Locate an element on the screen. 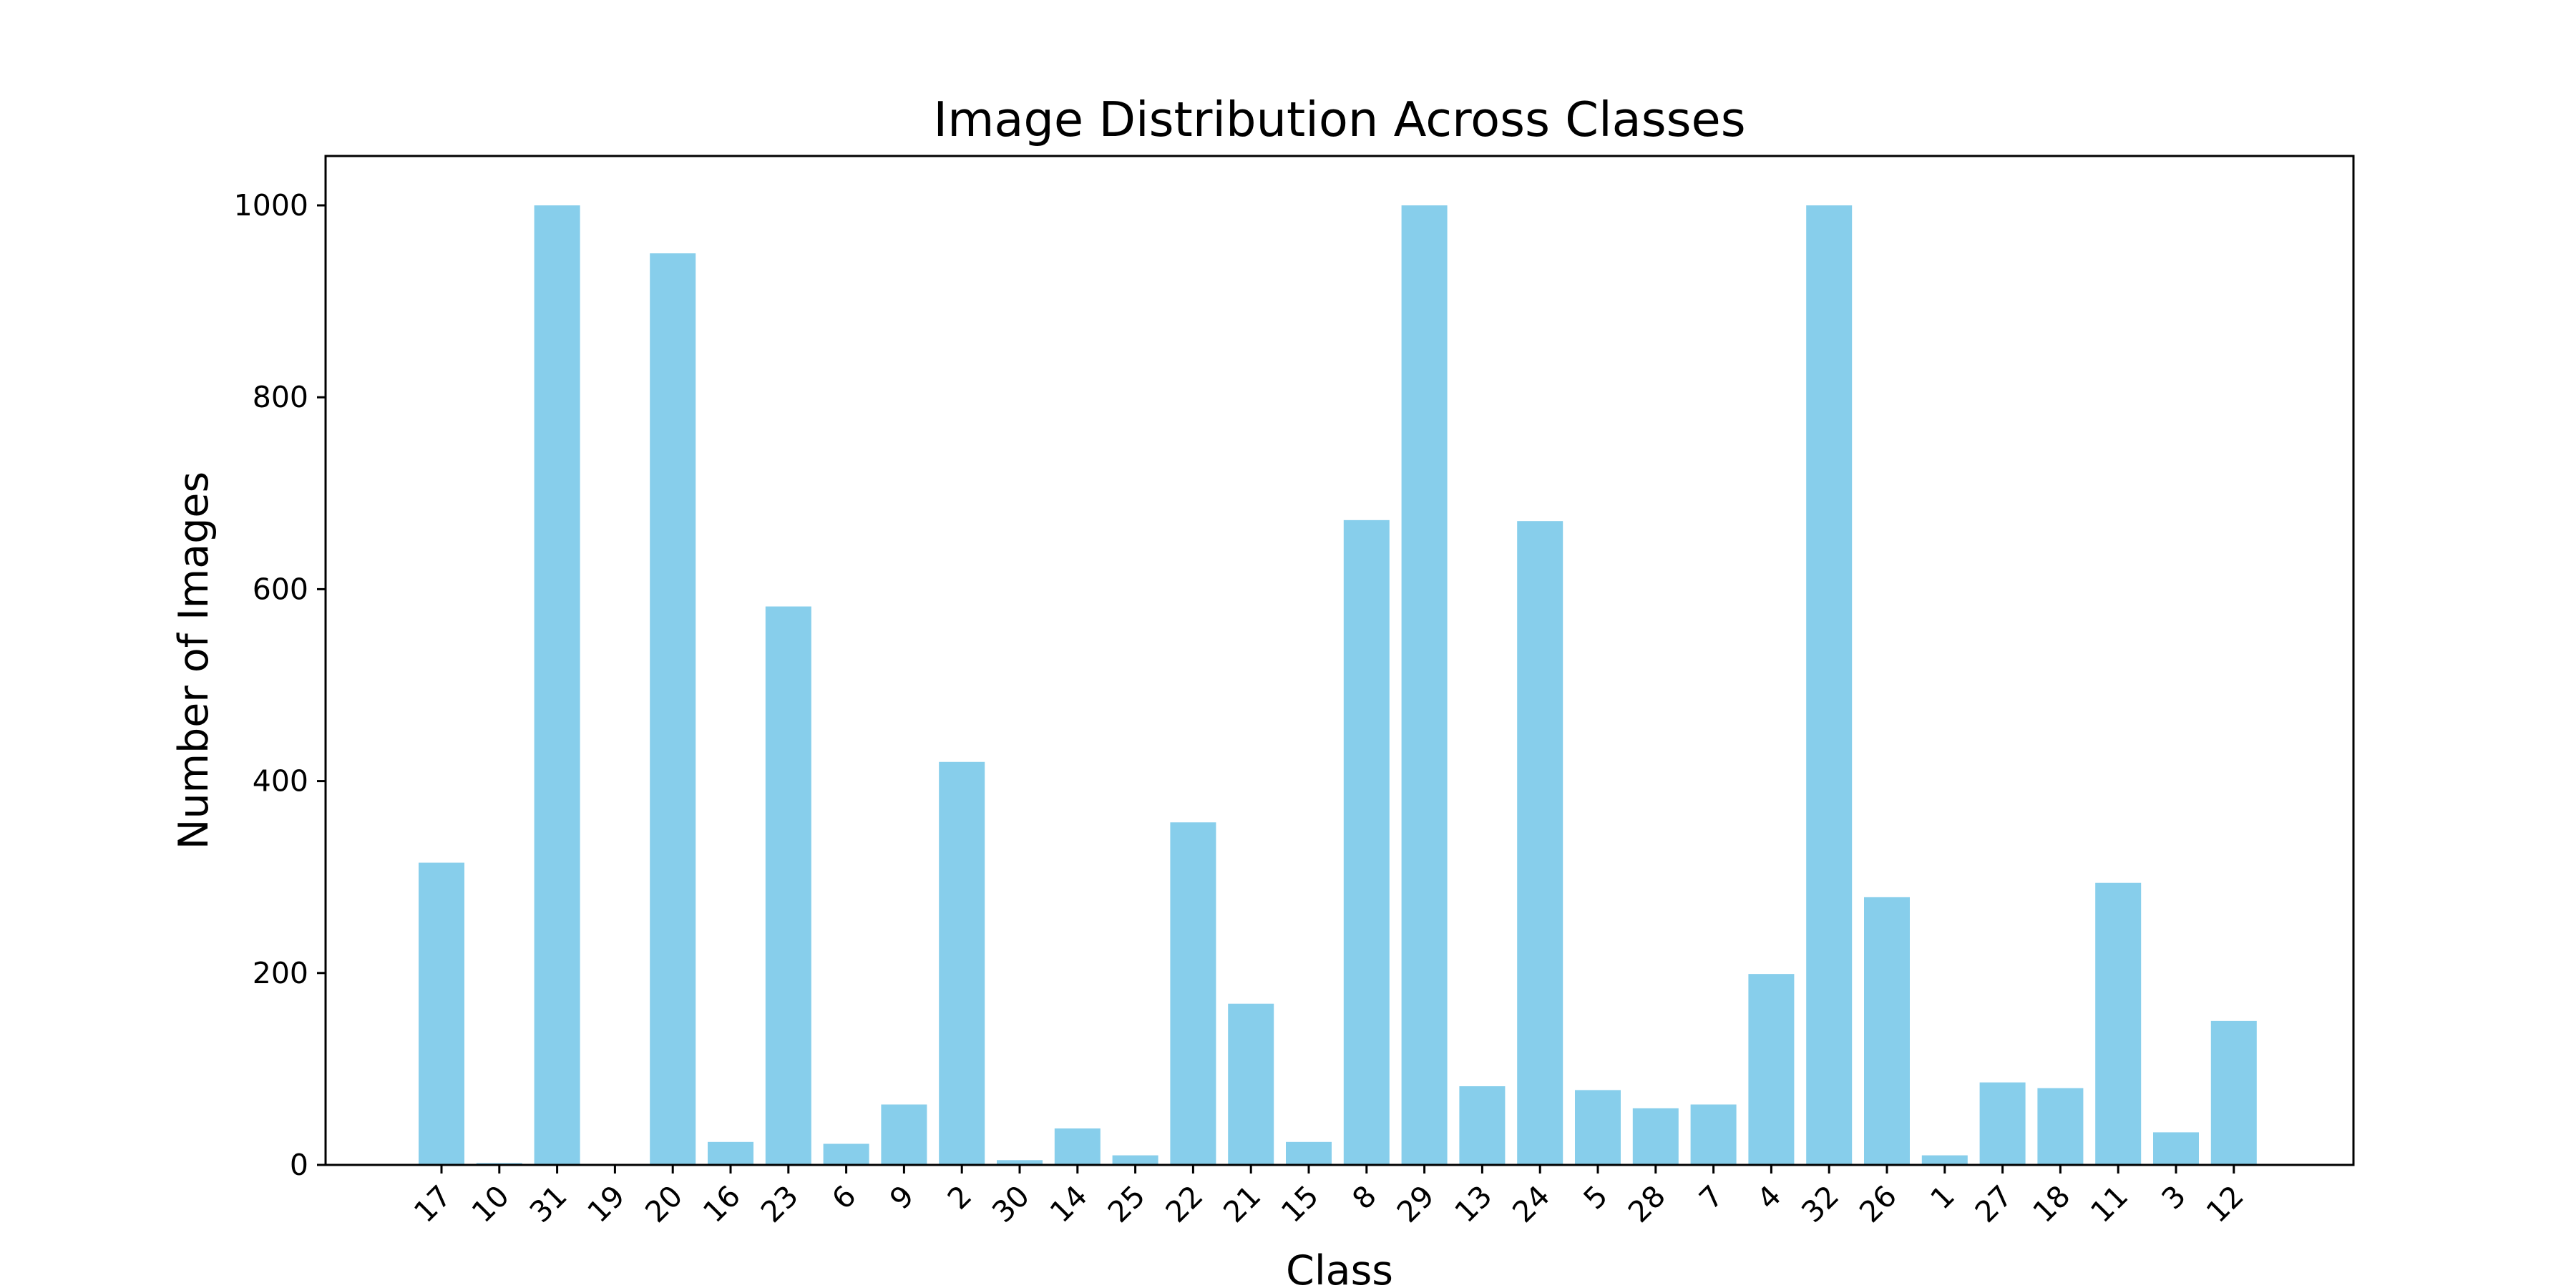 This screenshot has width=2576, height=1288. x-tick-label: 25 is located at coordinates (1126, 1204).